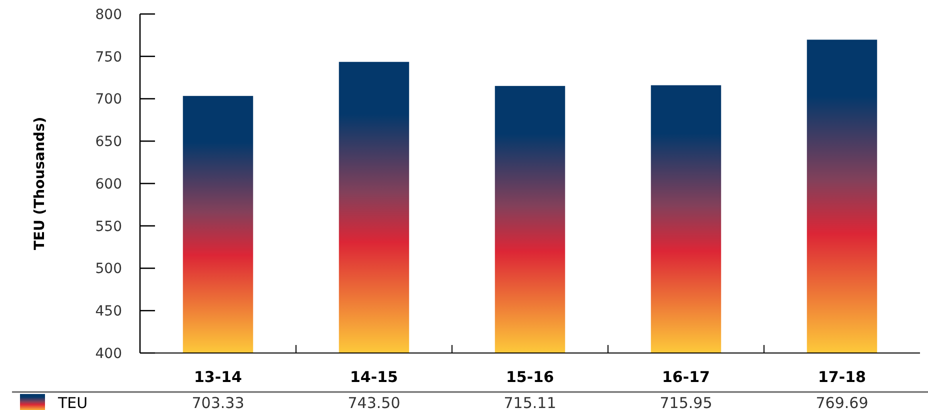 The width and height of the screenshot is (928, 410). Describe the element at coordinates (108, 354) in the screenshot. I see `y-tick-label: 400` at that location.